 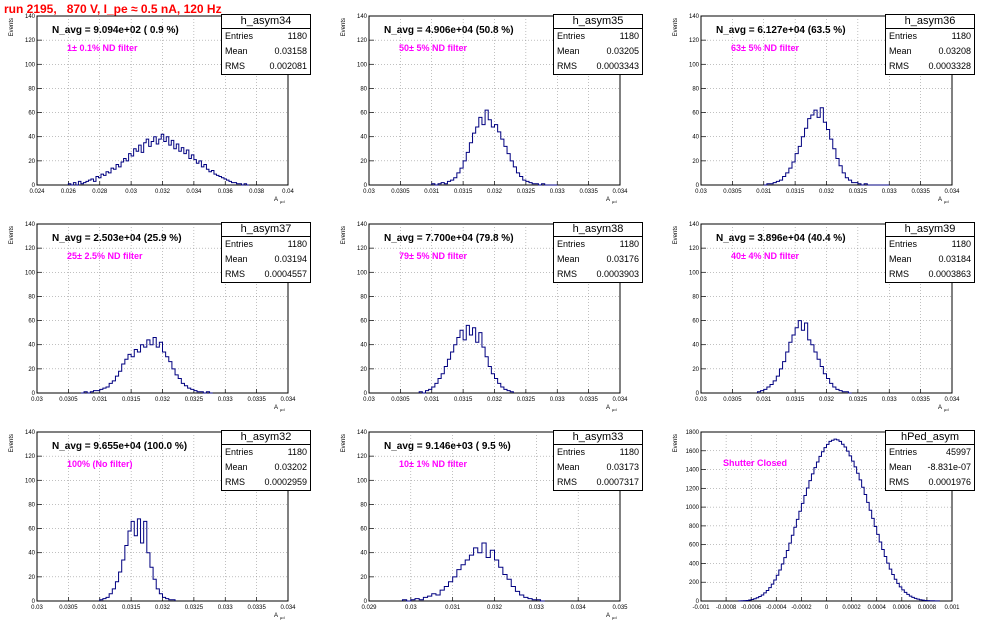 I want to click on x-tick-label: 0.033, so click(x=226, y=608).